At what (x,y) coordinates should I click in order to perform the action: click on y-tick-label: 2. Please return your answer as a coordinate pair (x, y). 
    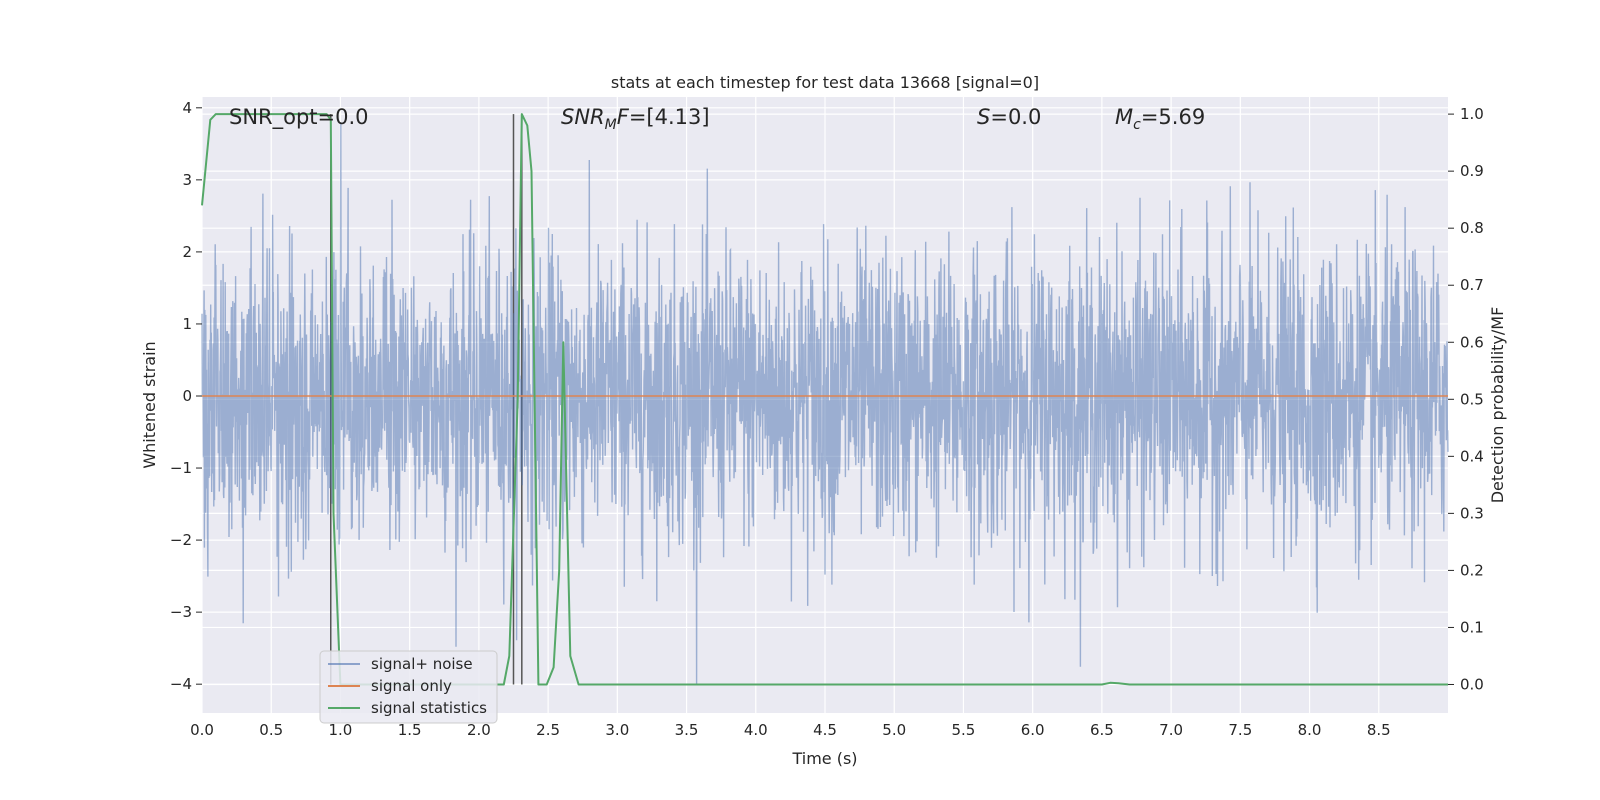
    Looking at the image, I should click on (187, 252).